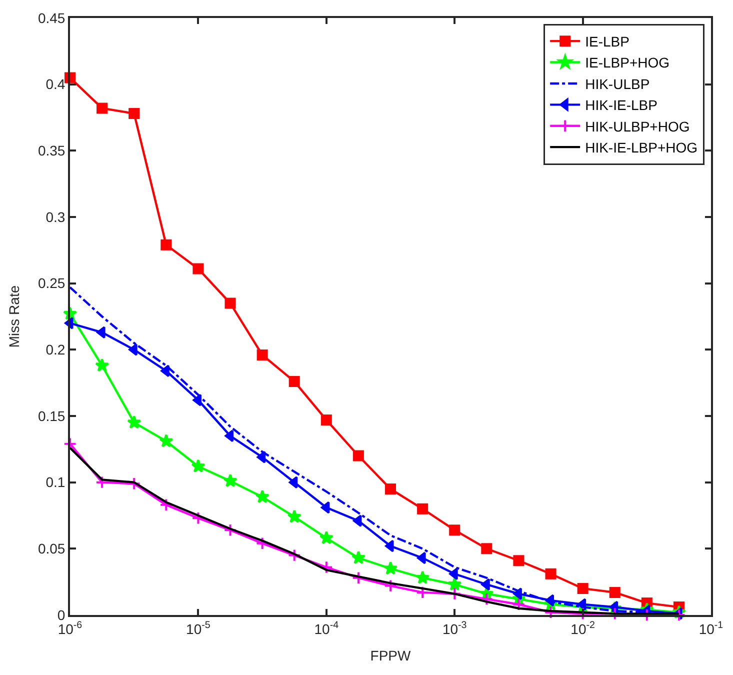  What do you see at coordinates (52, 548) in the screenshot?
I see `y-tick-label: 0.05` at bounding box center [52, 548].